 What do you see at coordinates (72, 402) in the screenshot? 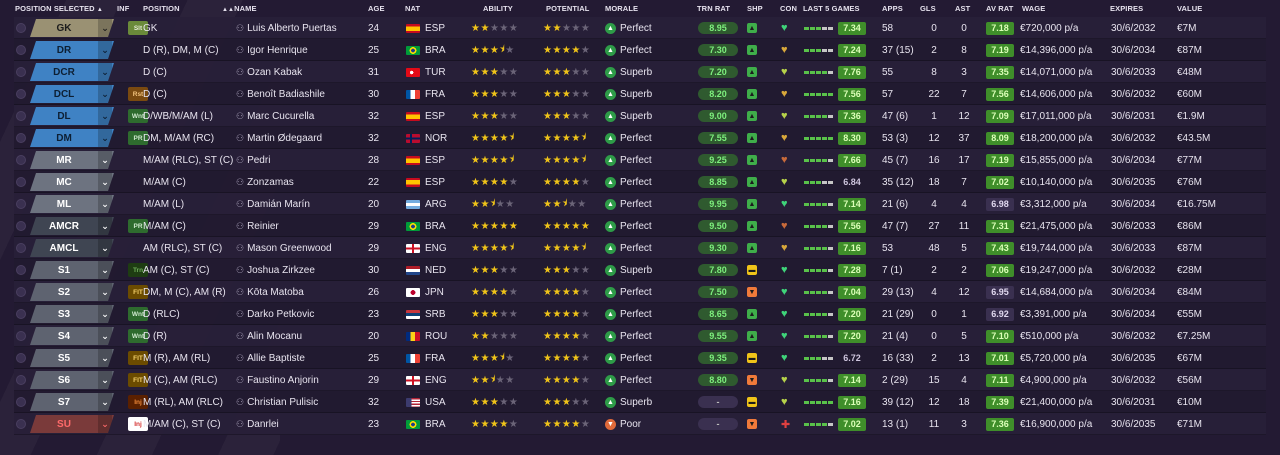
I see `position-selector: S7 ⌄` at bounding box center [72, 402].